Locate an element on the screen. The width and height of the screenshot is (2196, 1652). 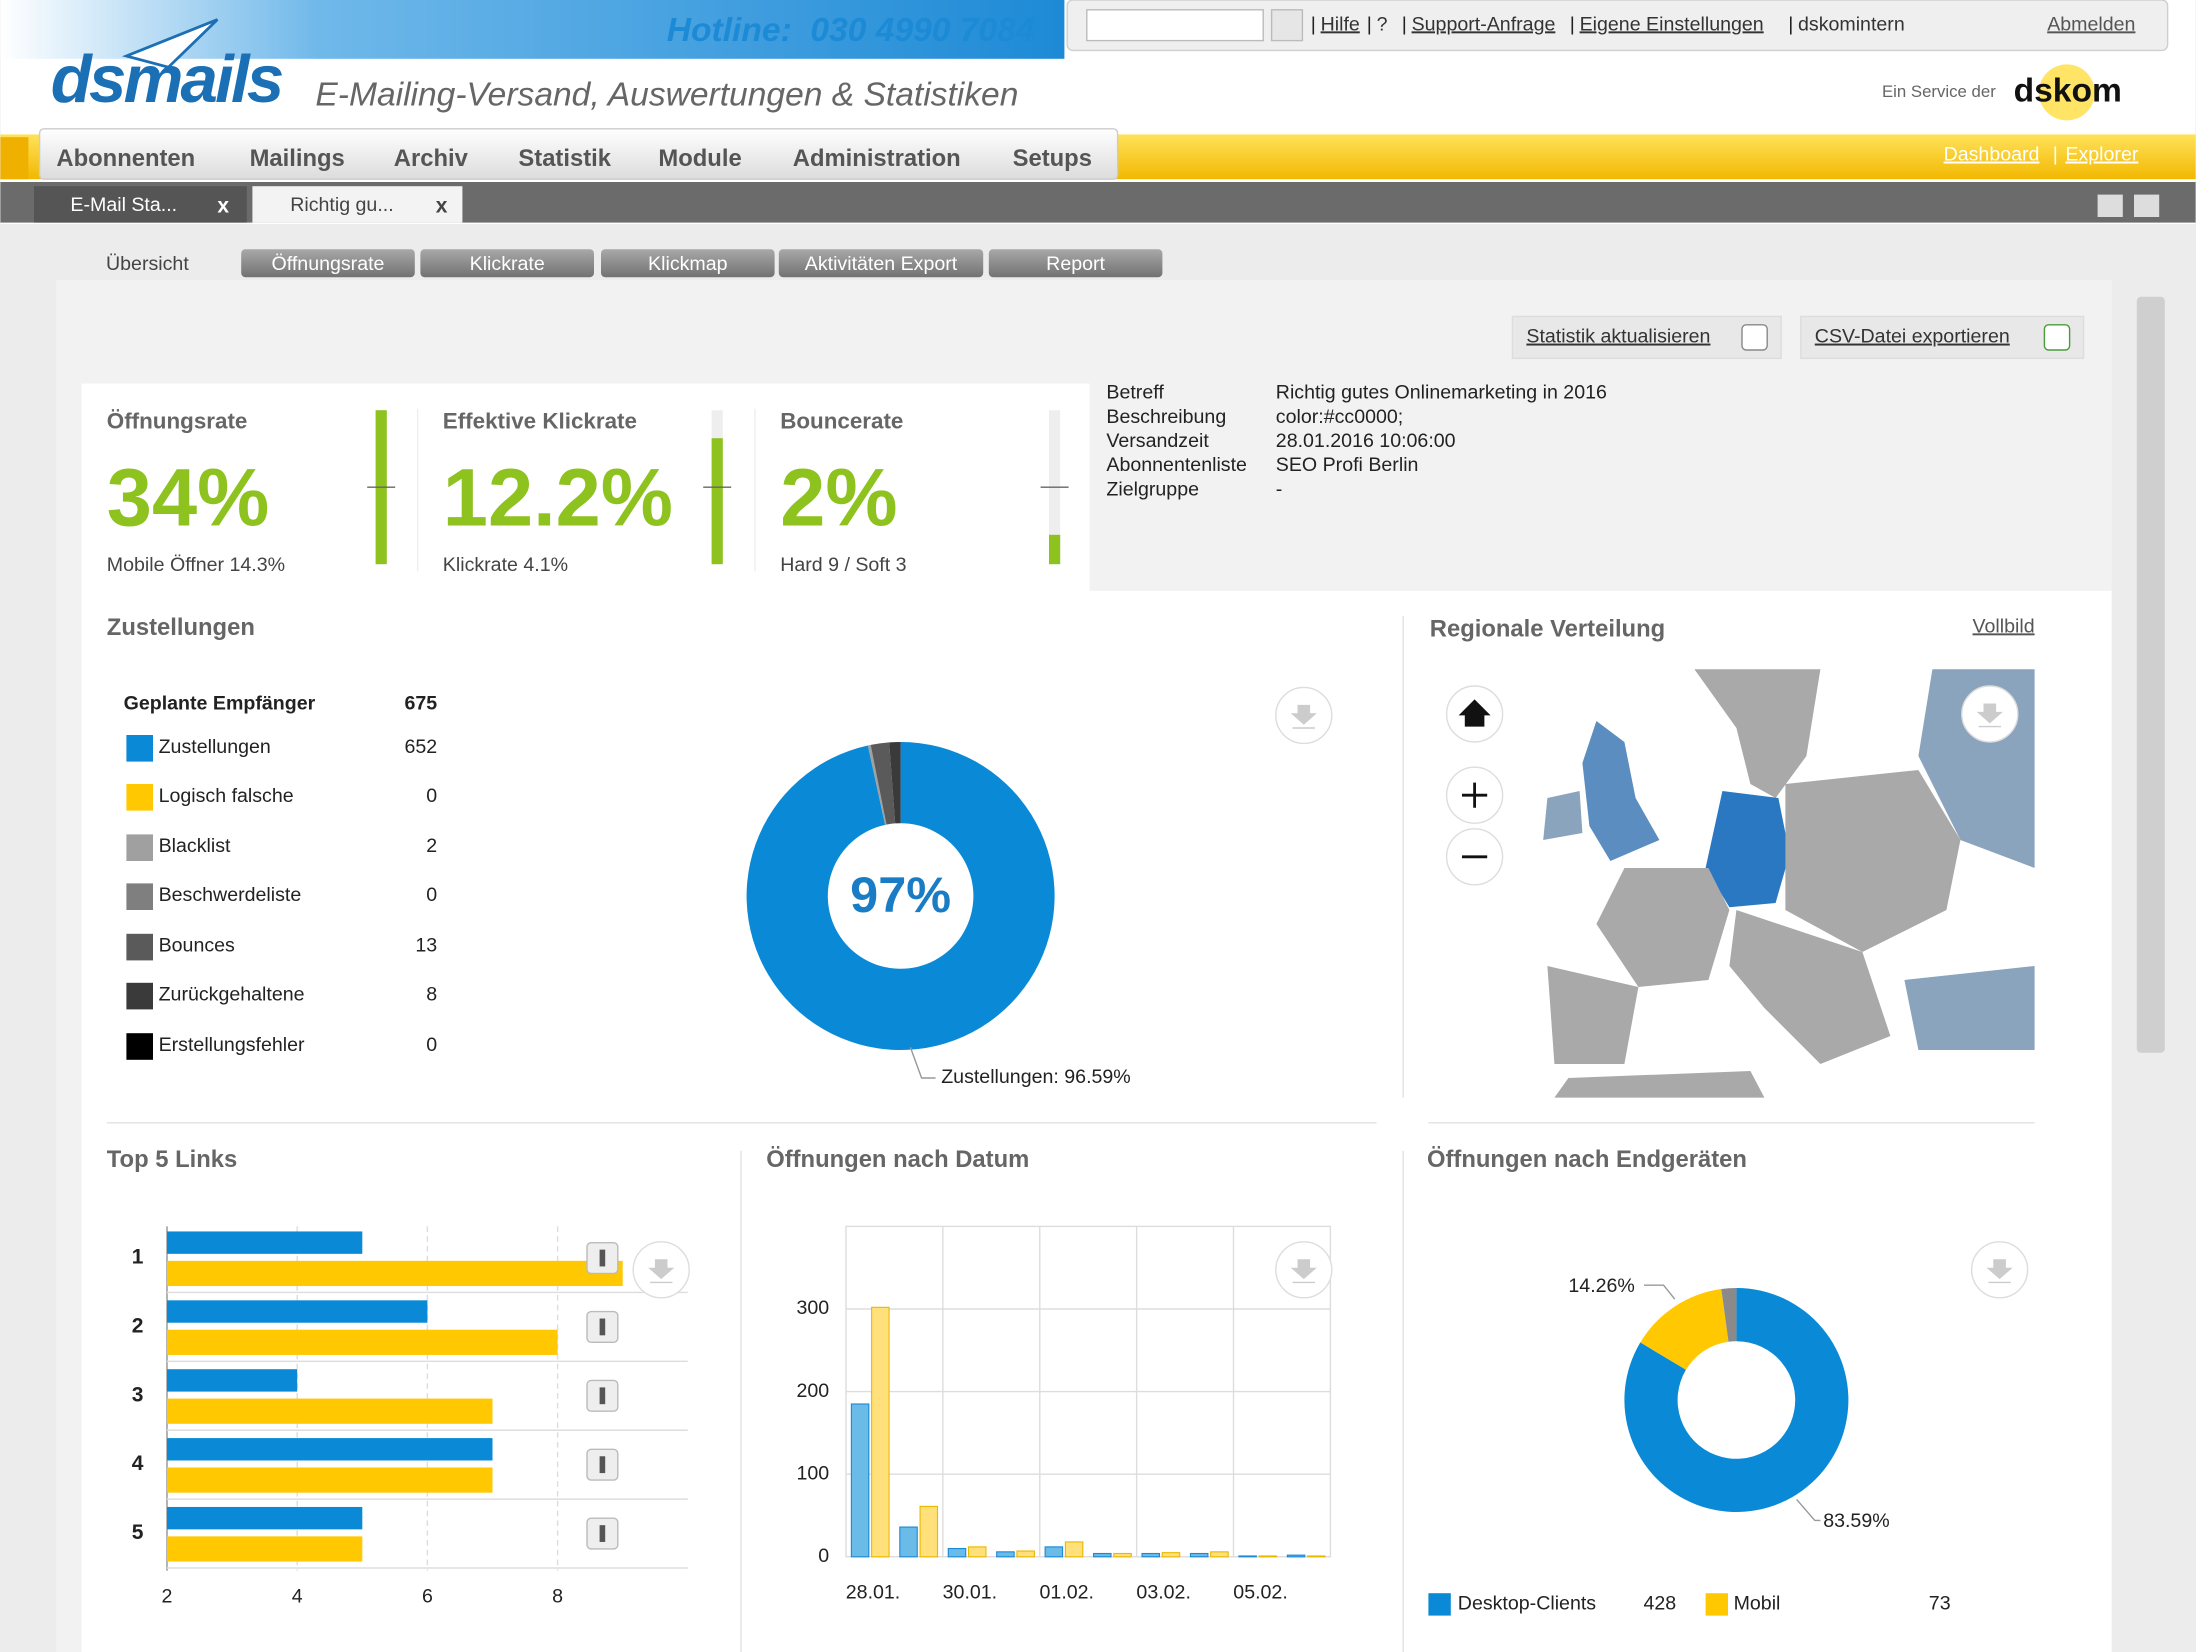
search-button is located at coordinates (1287, 25).